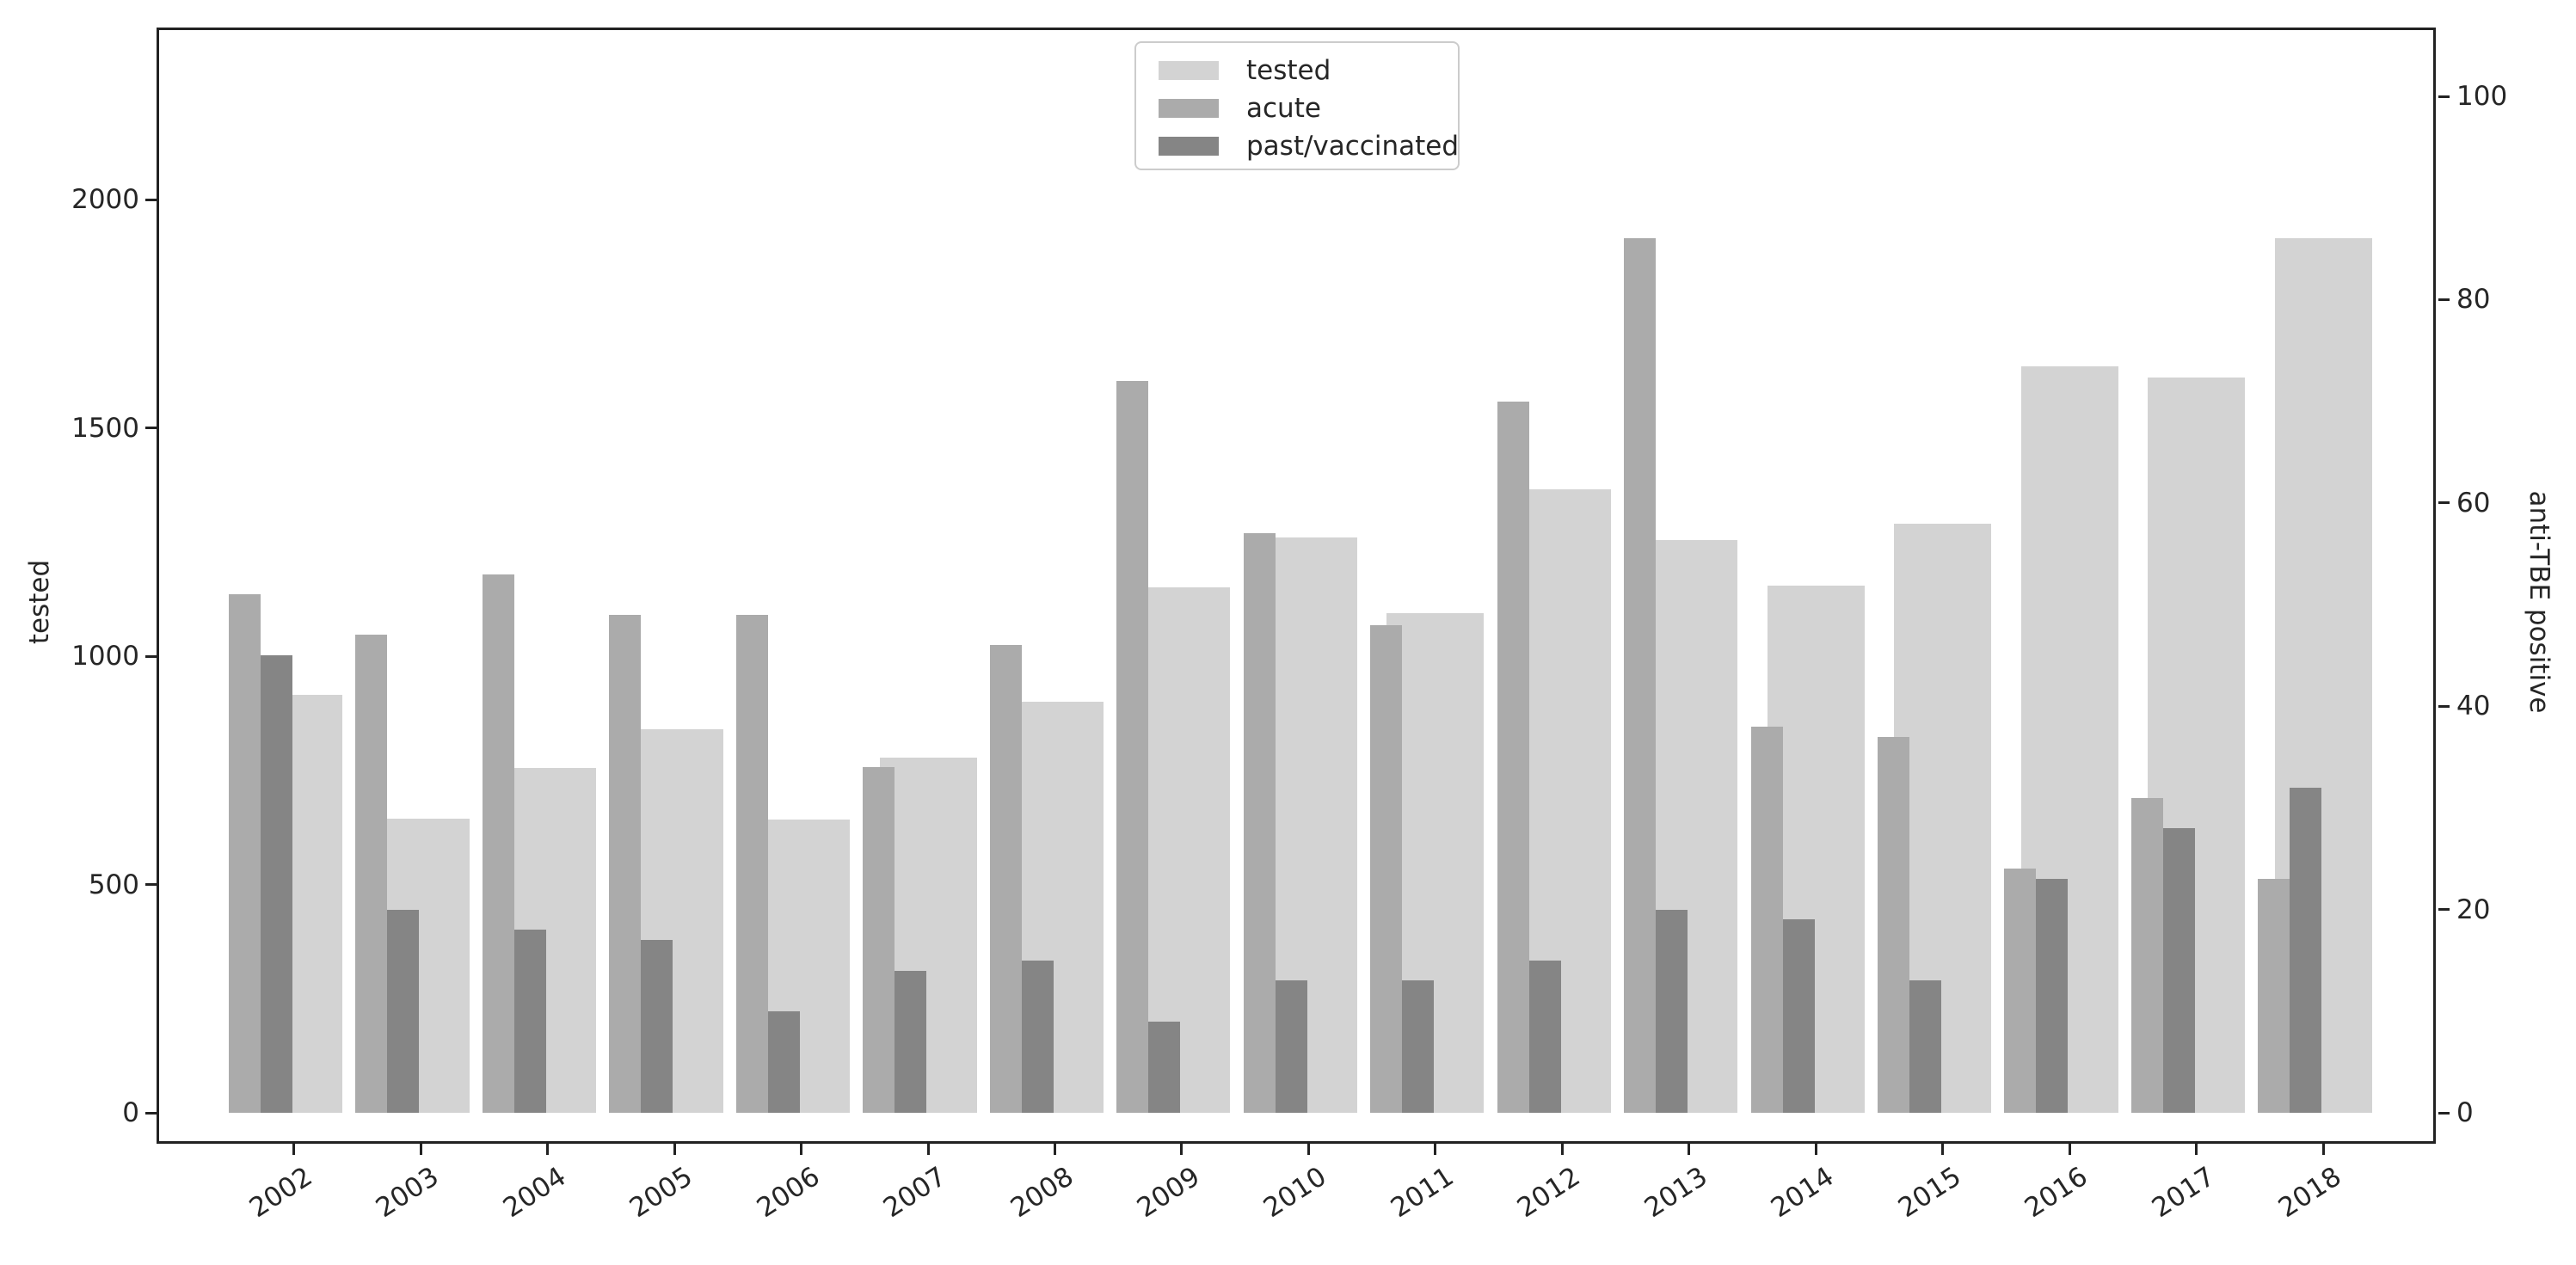 This screenshot has height=1265, width=2576. I want to click on right-axis-tick-label: 40, so click(2473, 706).